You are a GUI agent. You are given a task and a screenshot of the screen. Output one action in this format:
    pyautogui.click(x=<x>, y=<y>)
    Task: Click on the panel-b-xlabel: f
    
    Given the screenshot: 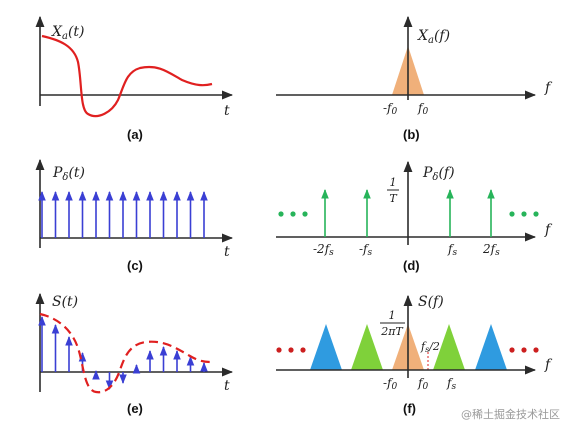 What is the action you would take?
    pyautogui.click(x=548, y=88)
    